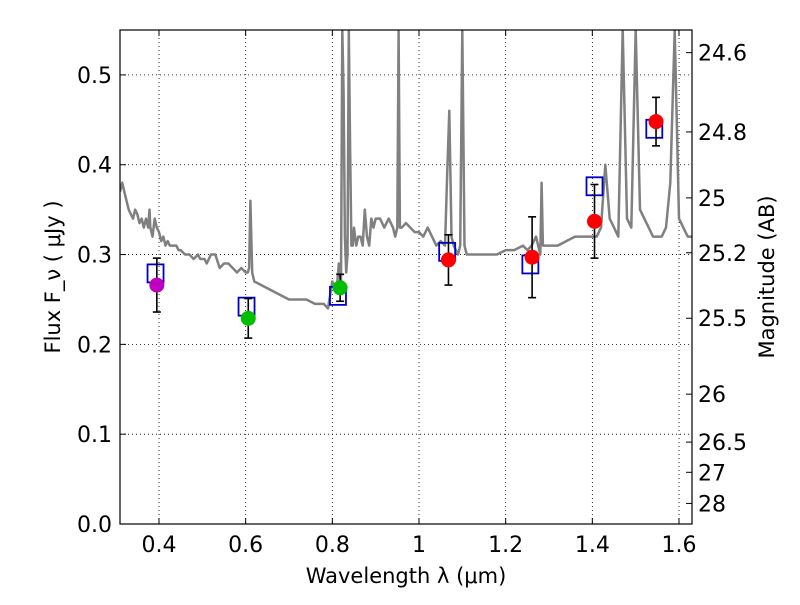 The width and height of the screenshot is (800, 605). Describe the element at coordinates (245, 545) in the screenshot. I see `x-tick-label: 0.6` at that location.